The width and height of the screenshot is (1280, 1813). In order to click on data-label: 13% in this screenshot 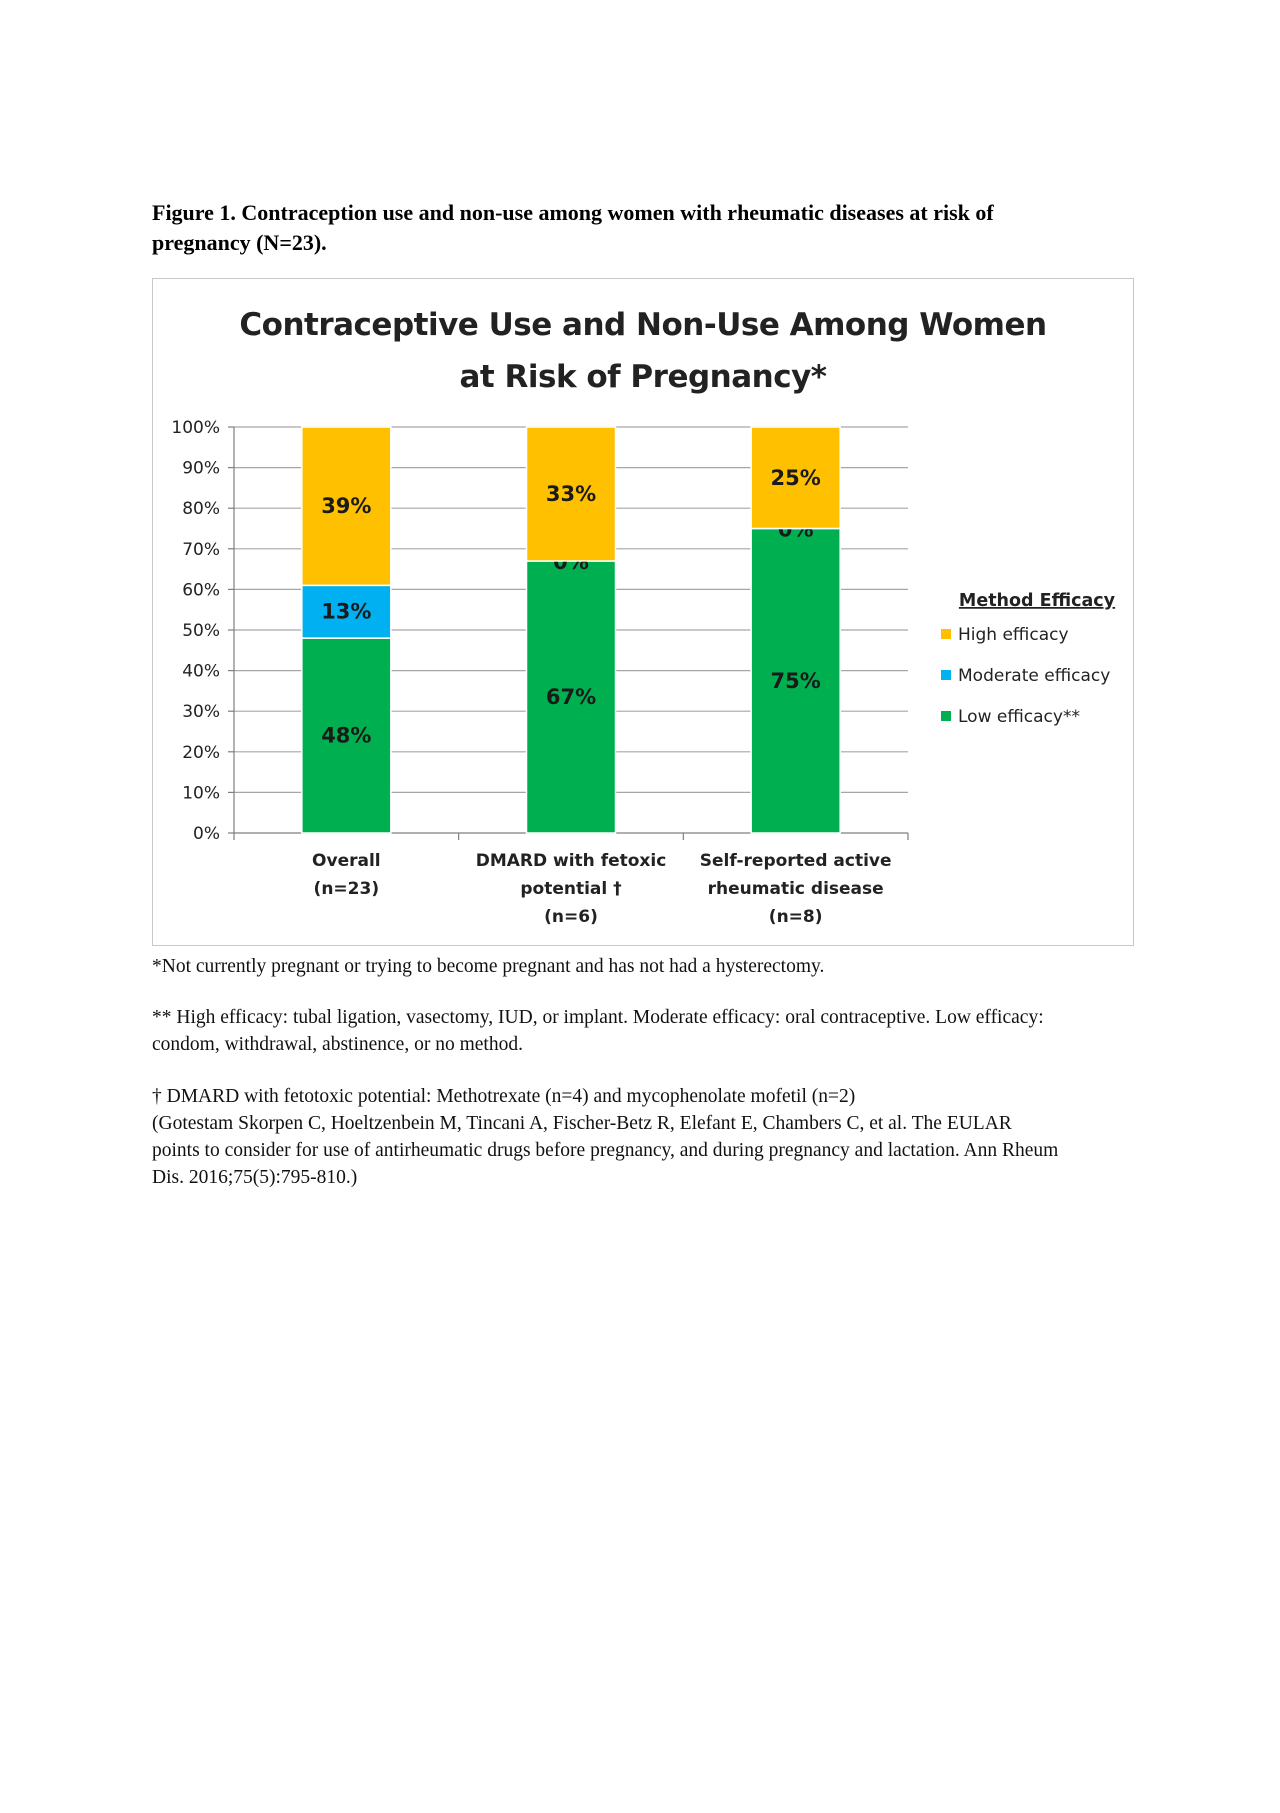, I will do `click(346, 612)`.